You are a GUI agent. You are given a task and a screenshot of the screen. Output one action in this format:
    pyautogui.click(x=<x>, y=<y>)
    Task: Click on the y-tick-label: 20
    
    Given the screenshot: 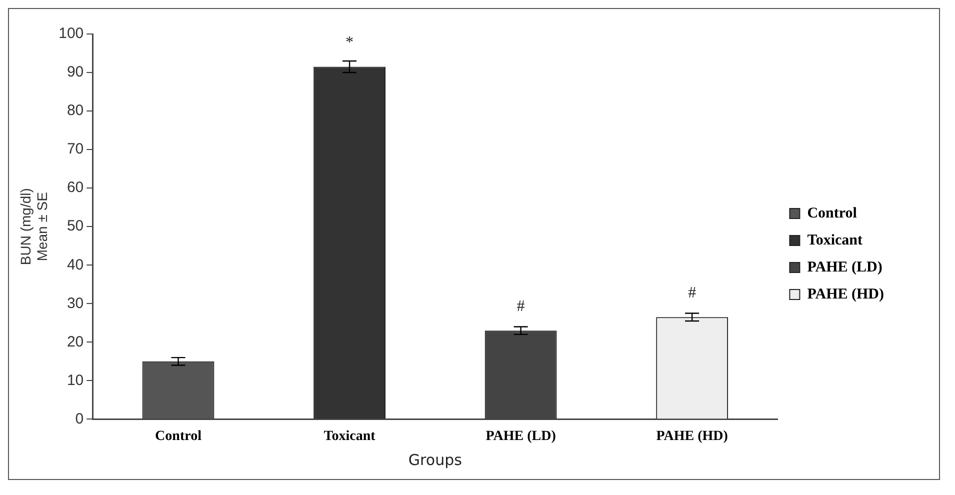 What is the action you would take?
    pyautogui.click(x=75, y=341)
    